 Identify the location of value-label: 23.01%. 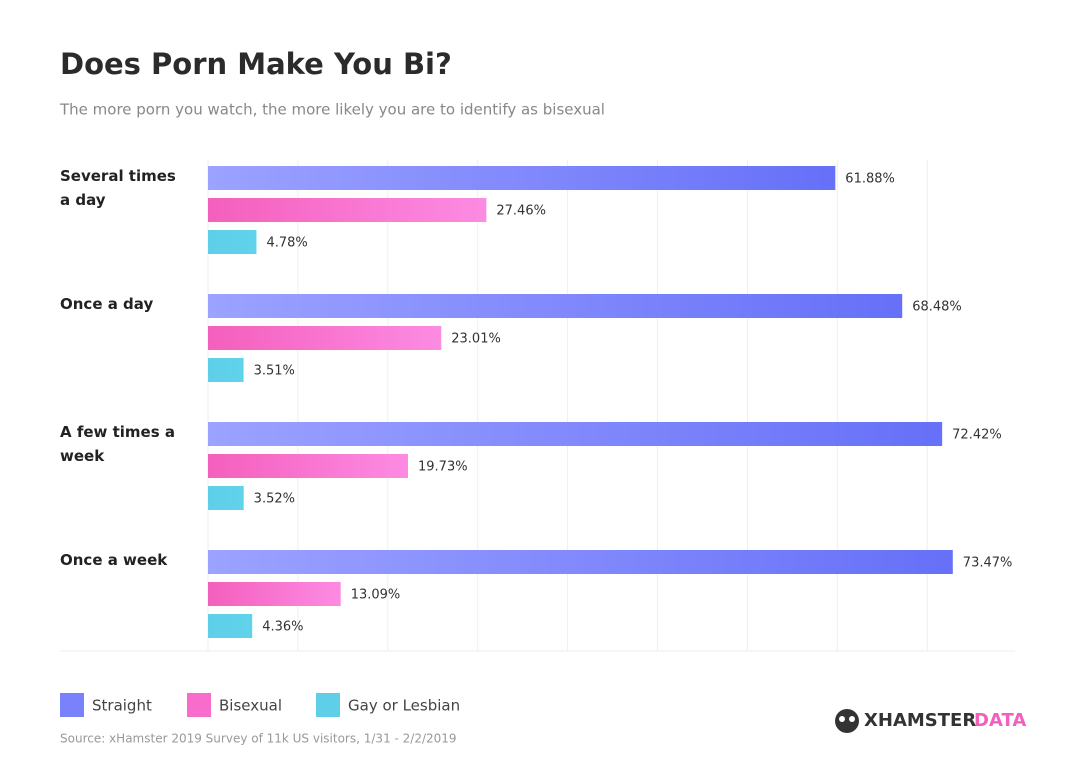
(476, 339).